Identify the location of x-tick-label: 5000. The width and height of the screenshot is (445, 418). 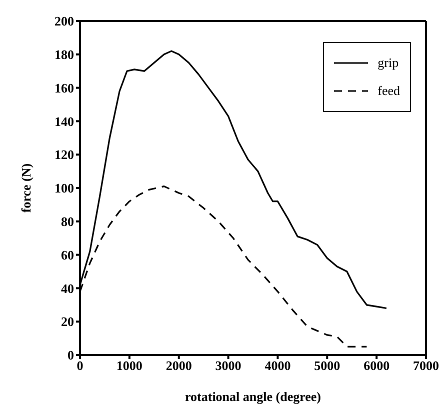
(327, 366).